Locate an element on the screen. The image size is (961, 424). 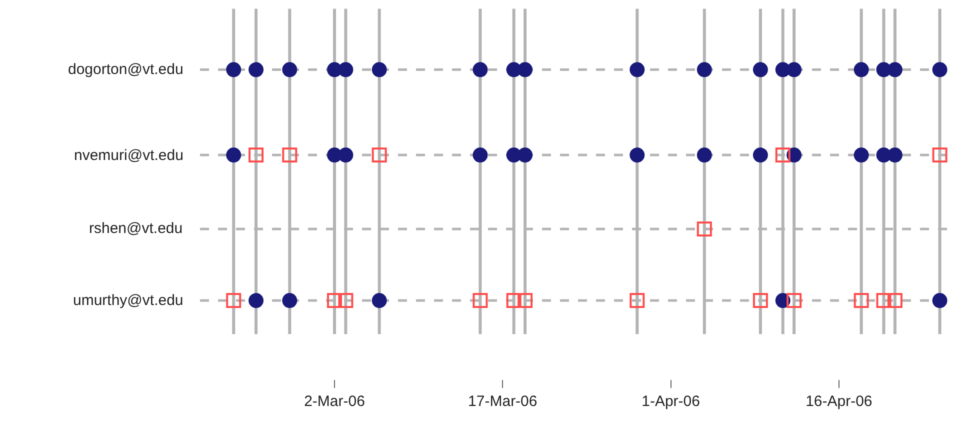
ref-line-label: umurthy@vt.edu is located at coordinates (128, 300).